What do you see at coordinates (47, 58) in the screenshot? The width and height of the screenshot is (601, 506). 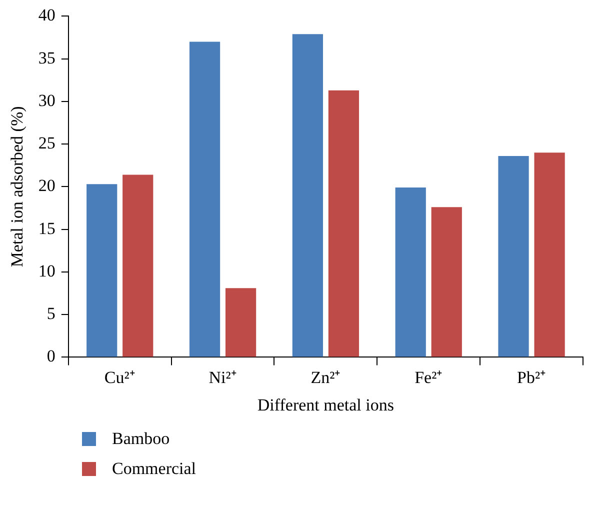 I see `y-tick-label: 35` at bounding box center [47, 58].